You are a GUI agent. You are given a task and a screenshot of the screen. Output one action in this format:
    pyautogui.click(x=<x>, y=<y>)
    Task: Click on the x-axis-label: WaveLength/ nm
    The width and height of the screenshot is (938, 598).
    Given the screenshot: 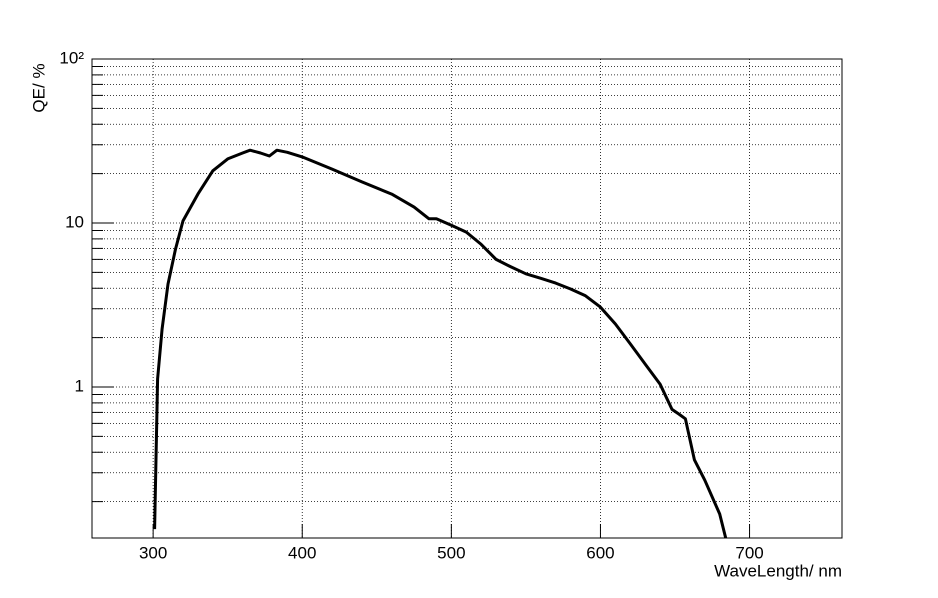 What is the action you would take?
    pyautogui.click(x=778, y=570)
    